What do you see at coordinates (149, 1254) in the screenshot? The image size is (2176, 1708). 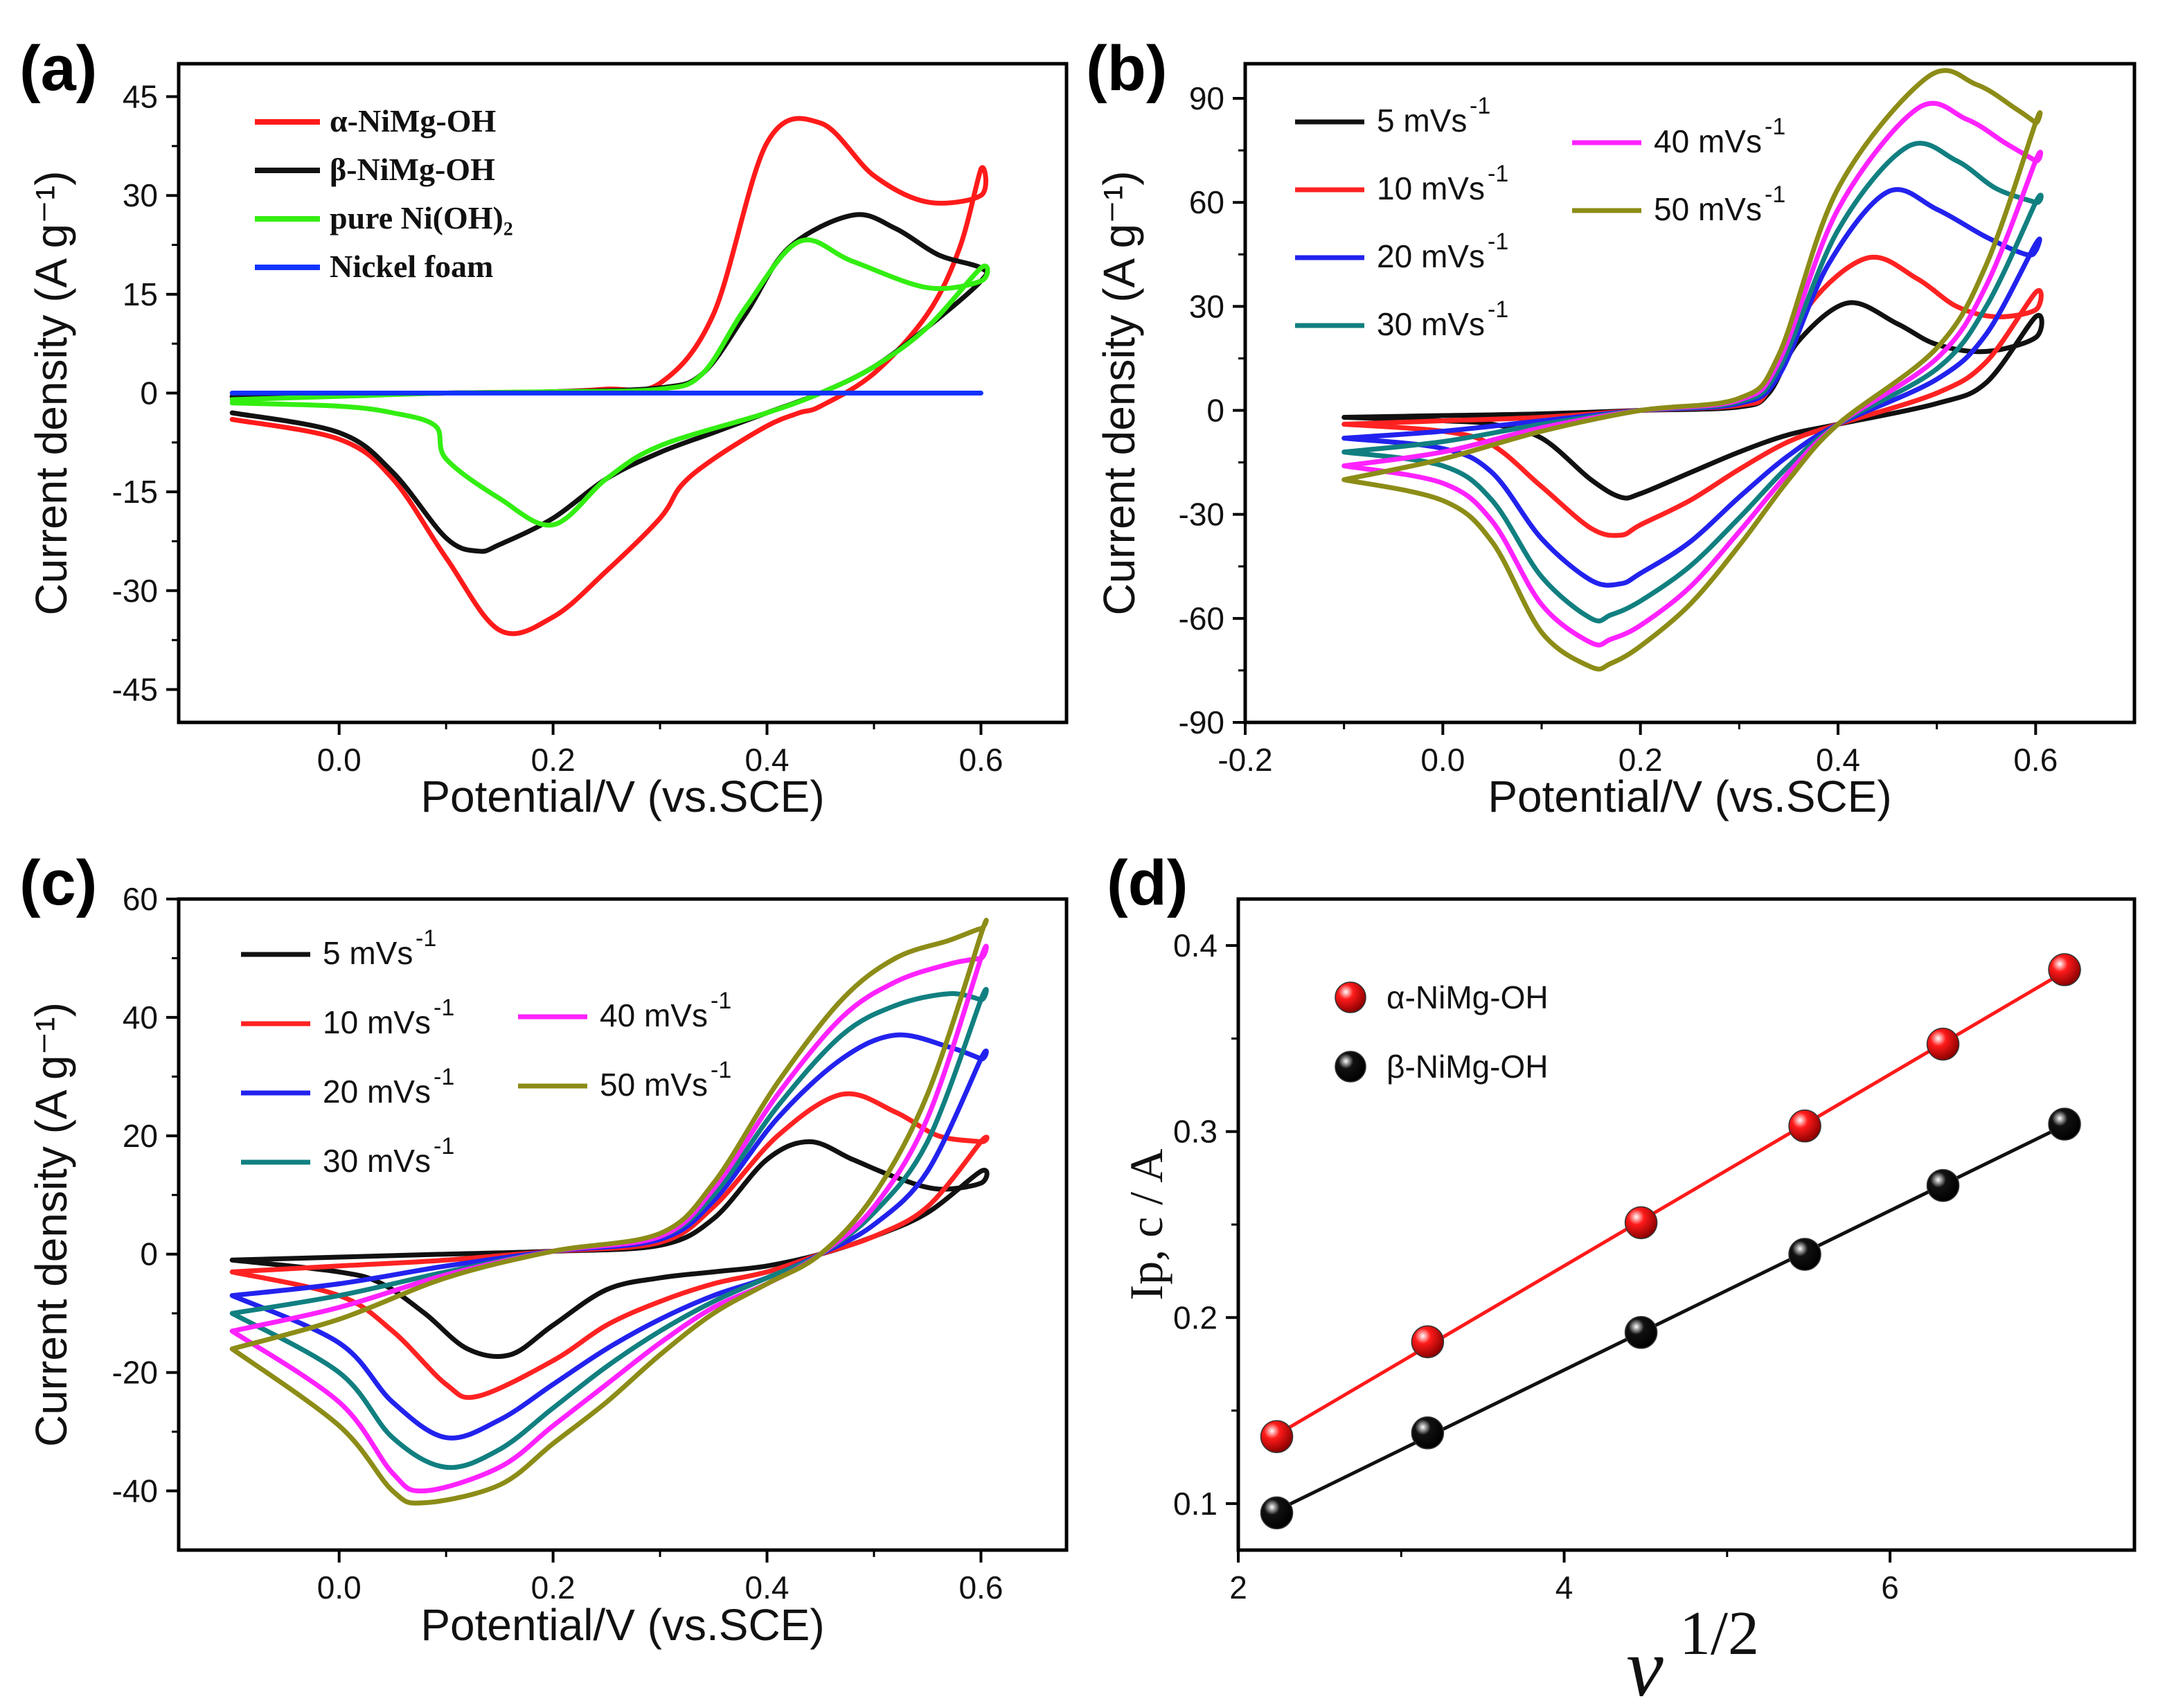 I see `y-tick-label-c: 0` at bounding box center [149, 1254].